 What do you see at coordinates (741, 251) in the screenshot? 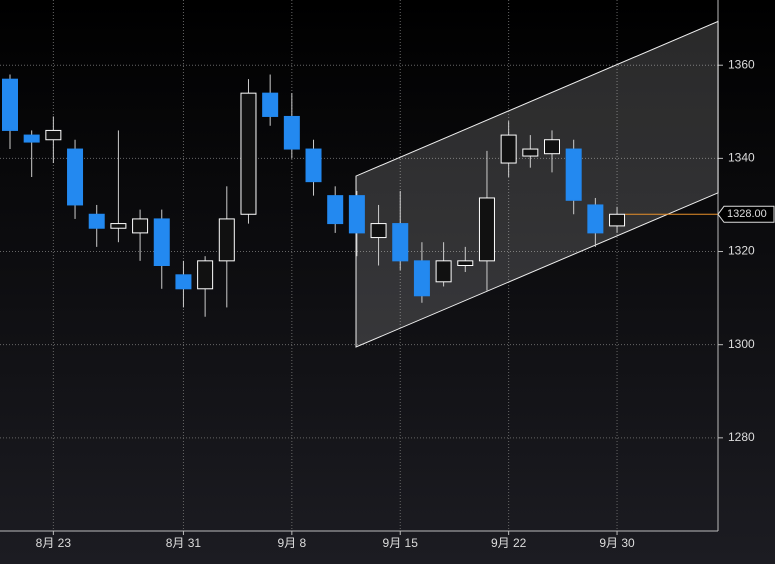
I see `y-tick-label: 1320` at bounding box center [741, 251].